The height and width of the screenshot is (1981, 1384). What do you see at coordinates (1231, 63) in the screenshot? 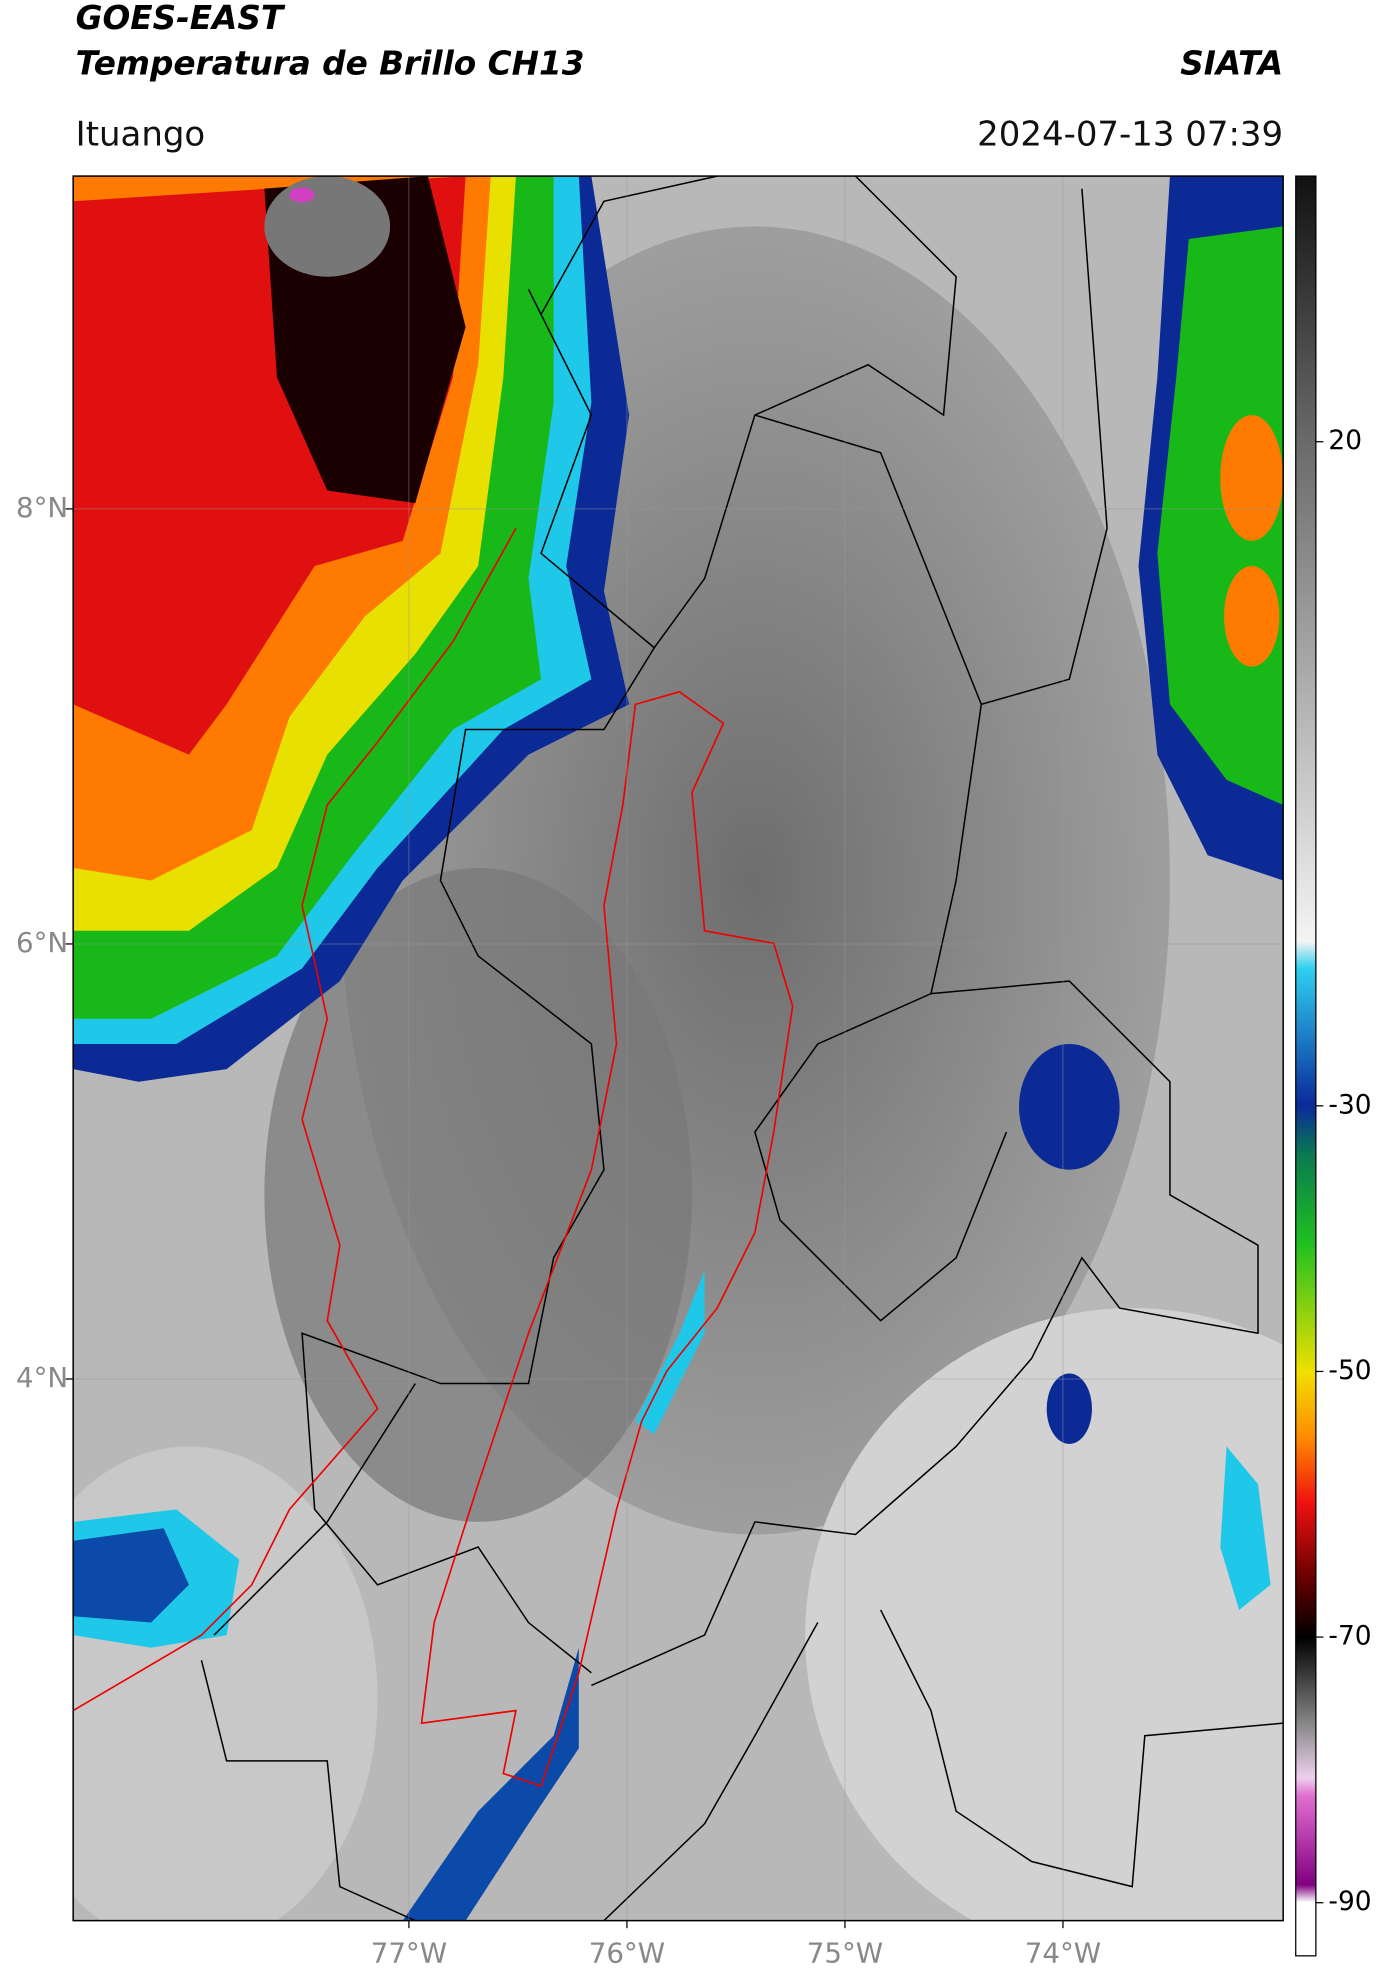
I see `brand: SIATA` at bounding box center [1231, 63].